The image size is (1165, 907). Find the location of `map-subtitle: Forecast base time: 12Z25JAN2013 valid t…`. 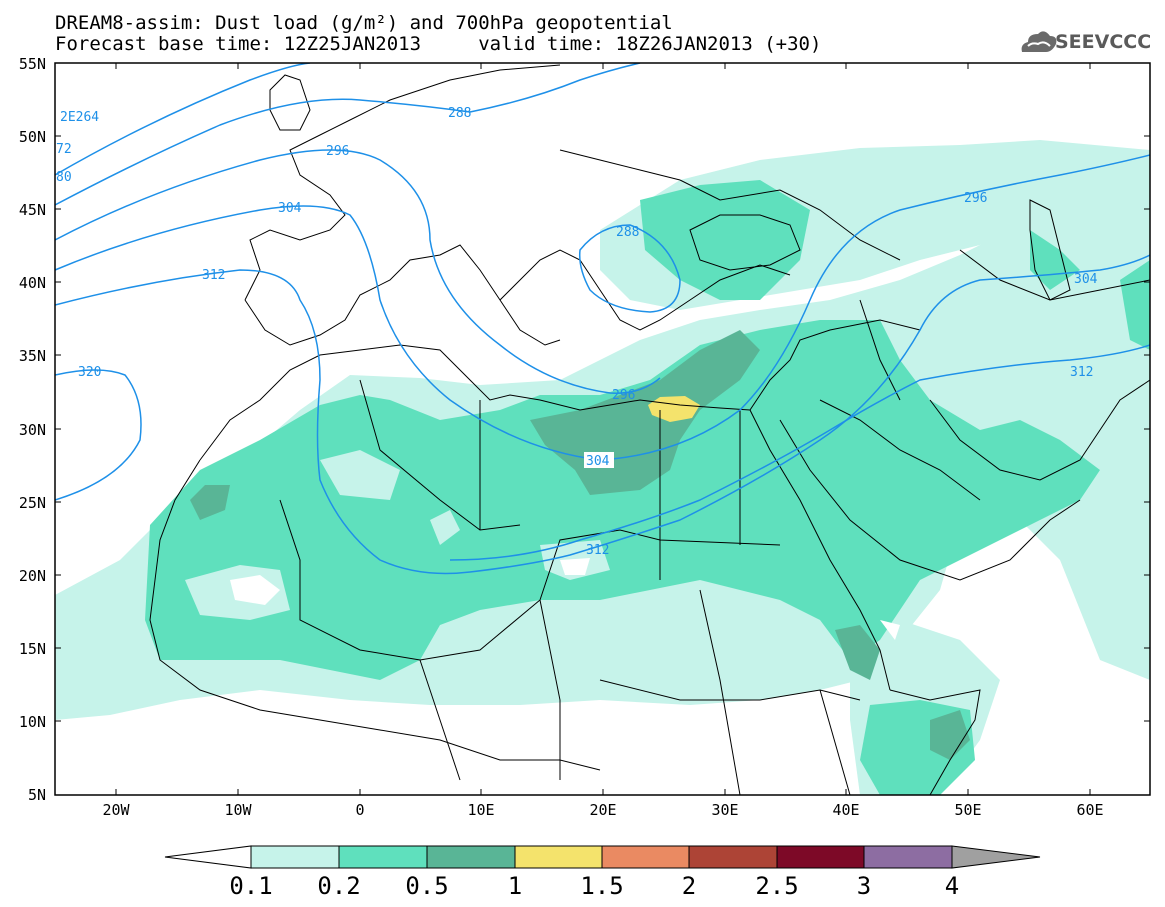

map-subtitle: Forecast base time: 12Z25JAN2013 valid t… is located at coordinates (438, 44).